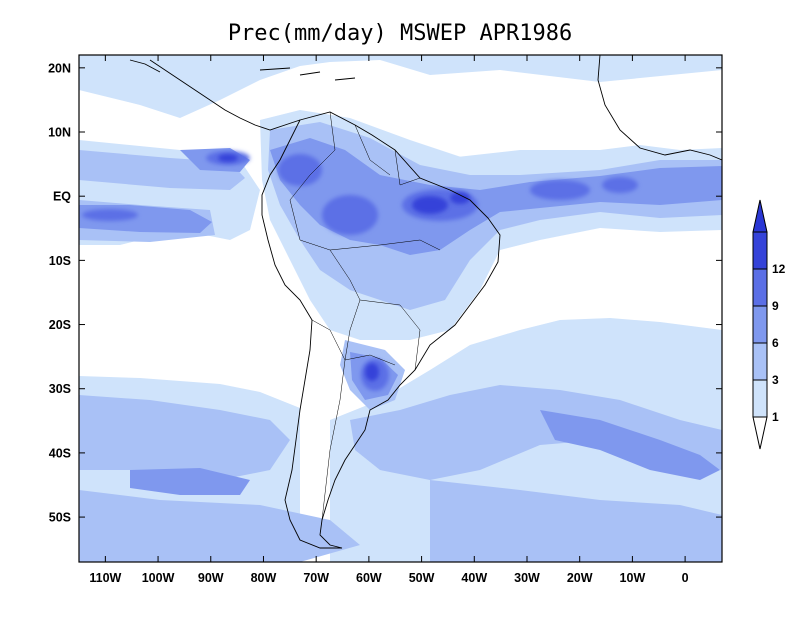 This screenshot has width=800, height=618. I want to click on y-tick-label: 50S, so click(60, 518).